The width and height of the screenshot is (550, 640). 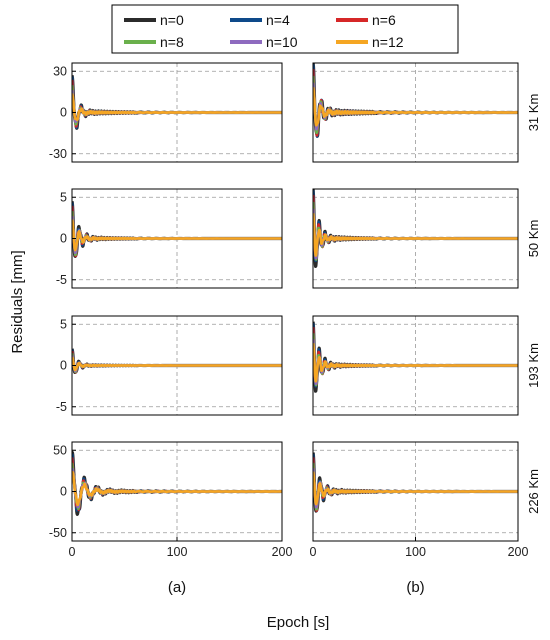 I want to click on row-label: 31 Km, so click(x=533, y=113).